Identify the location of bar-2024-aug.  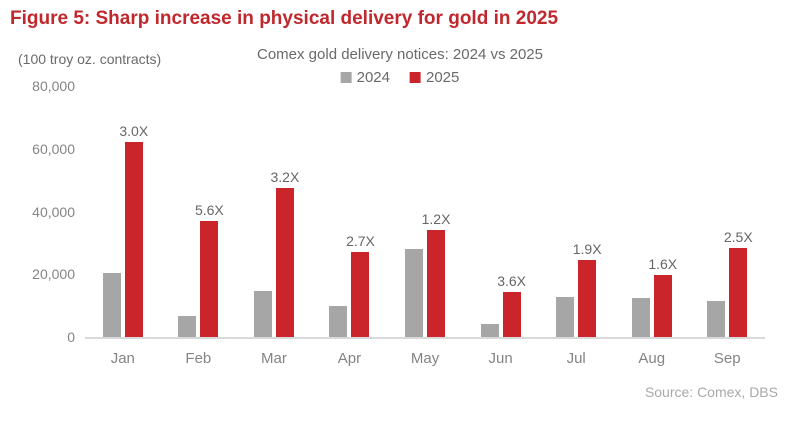
(640, 317).